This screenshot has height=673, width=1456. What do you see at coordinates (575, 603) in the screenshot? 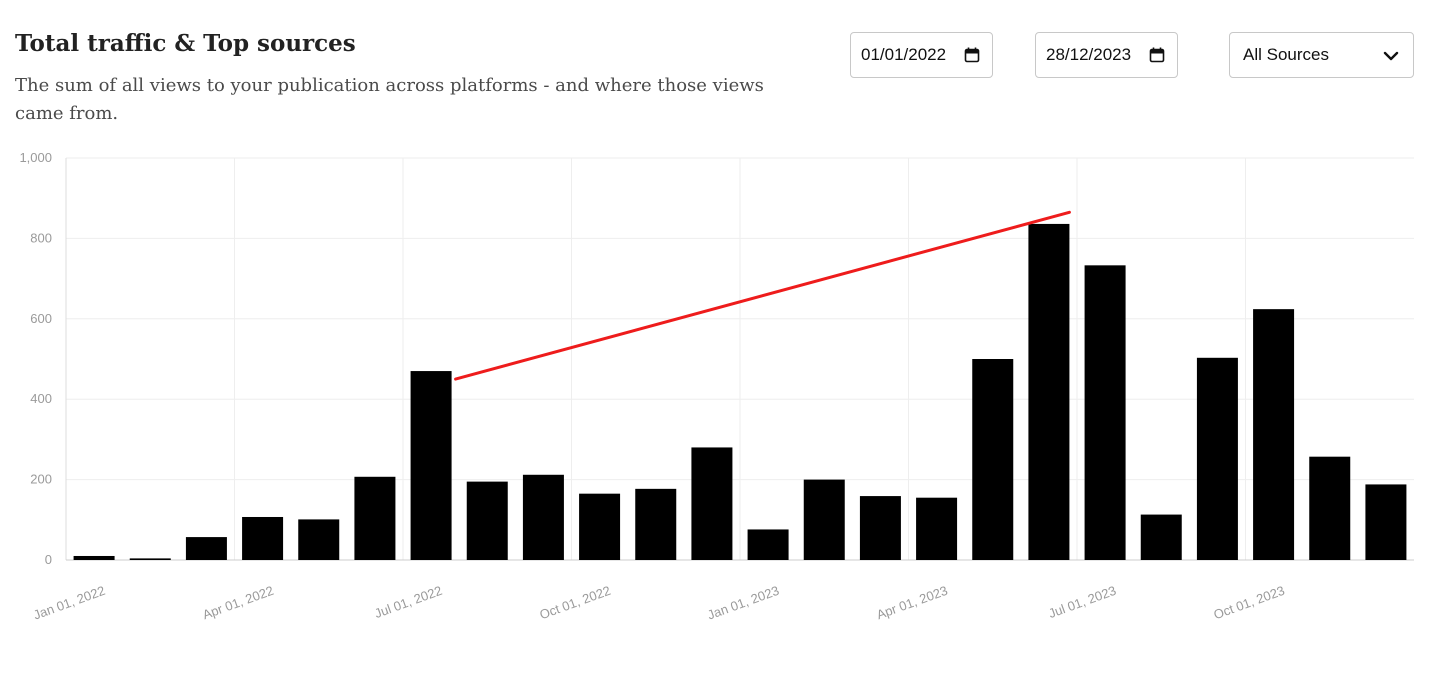
I see `x-tick-label: Oct 01, 2022` at bounding box center [575, 603].